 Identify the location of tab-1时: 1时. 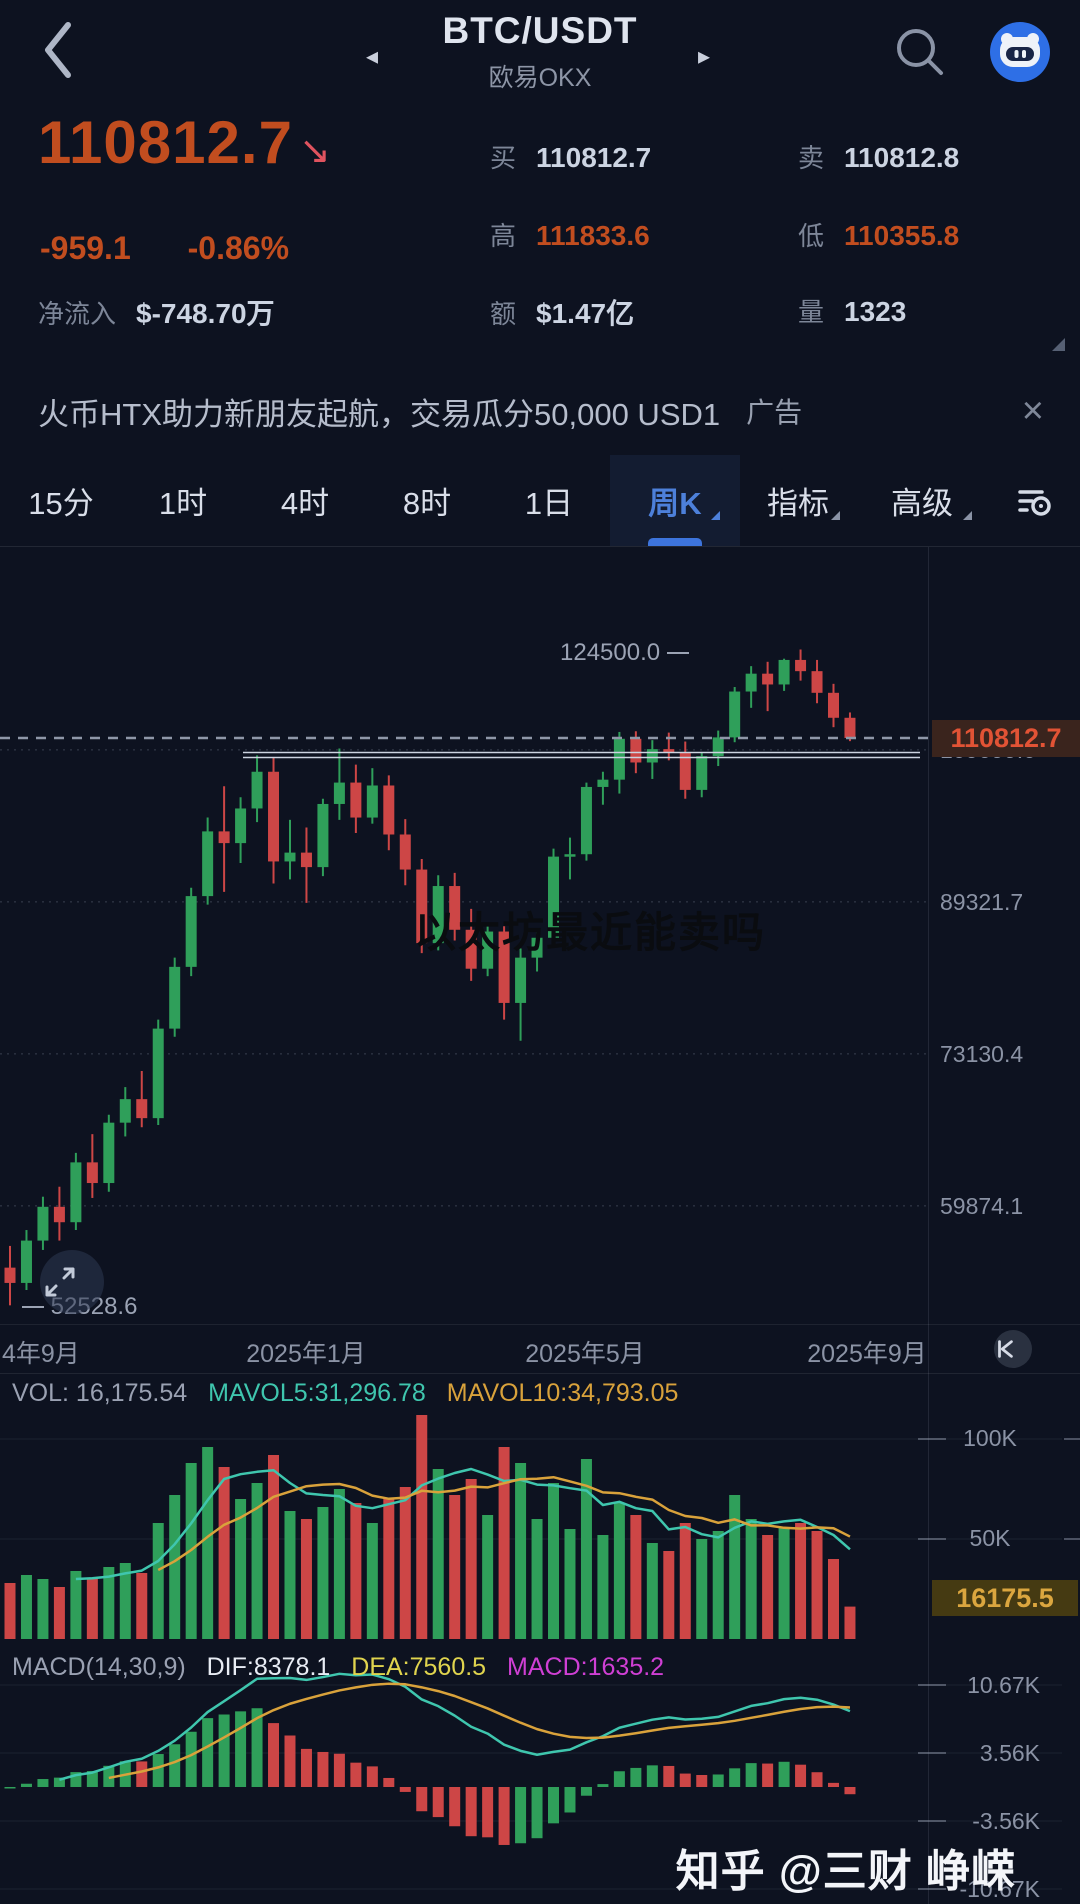
(183, 500).